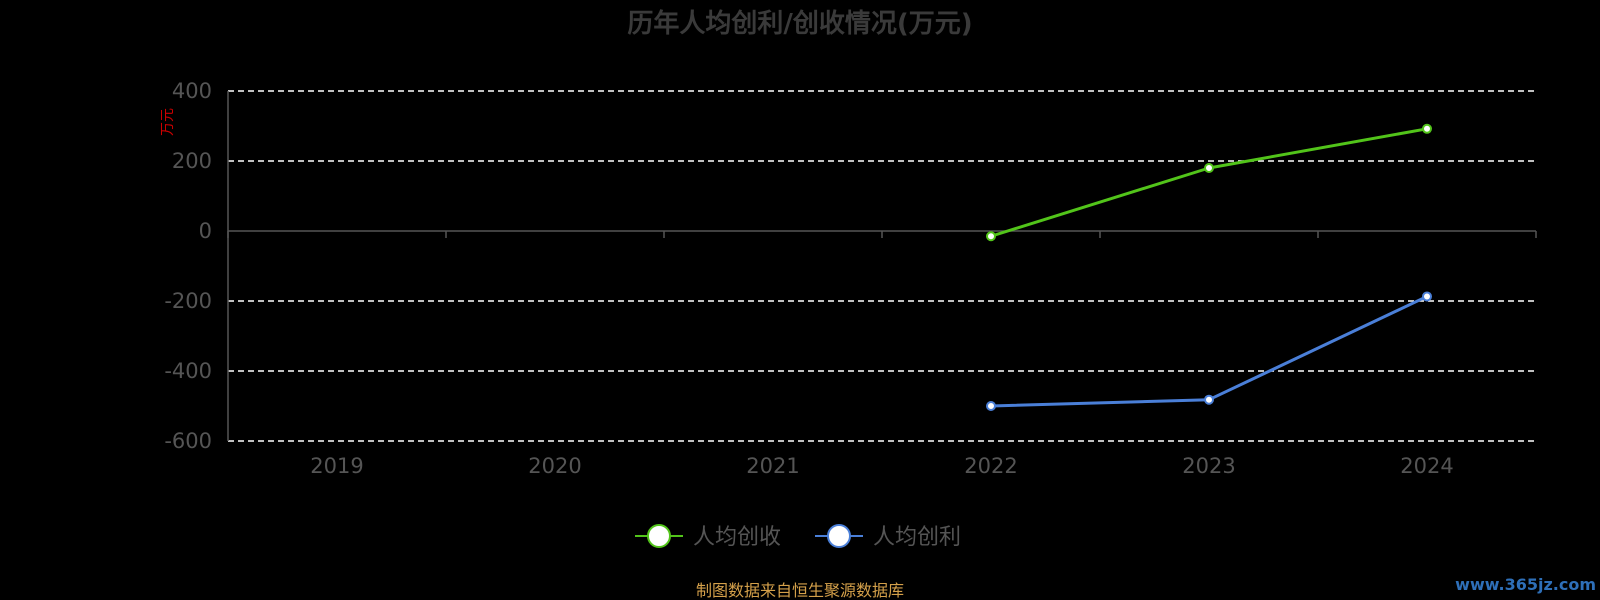  I want to click on series-layer, so click(1209, 267).